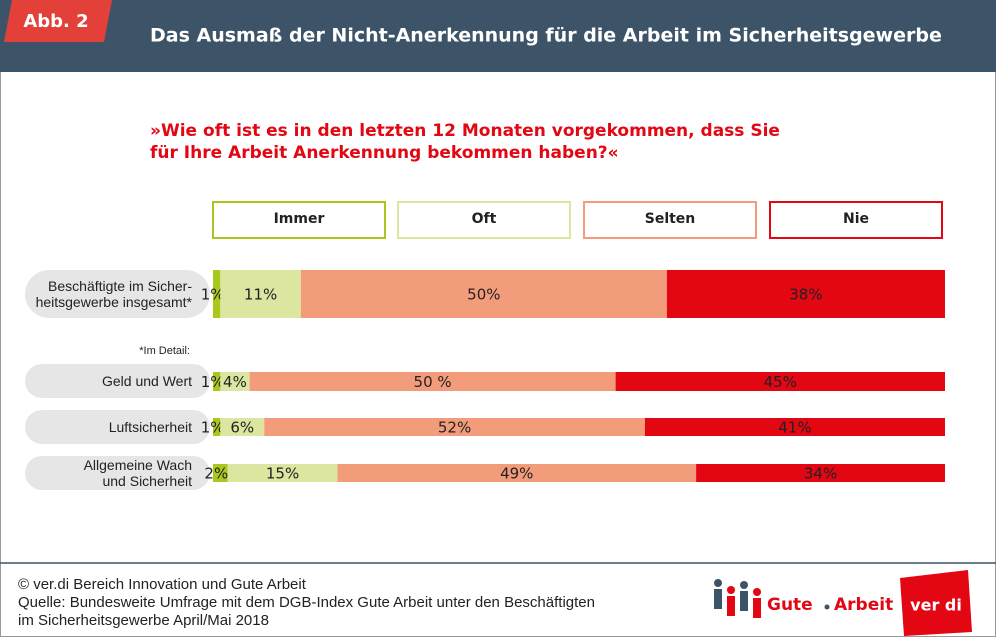 This screenshot has height=637, width=1000. I want to click on logo-text: ver di, so click(936, 605).